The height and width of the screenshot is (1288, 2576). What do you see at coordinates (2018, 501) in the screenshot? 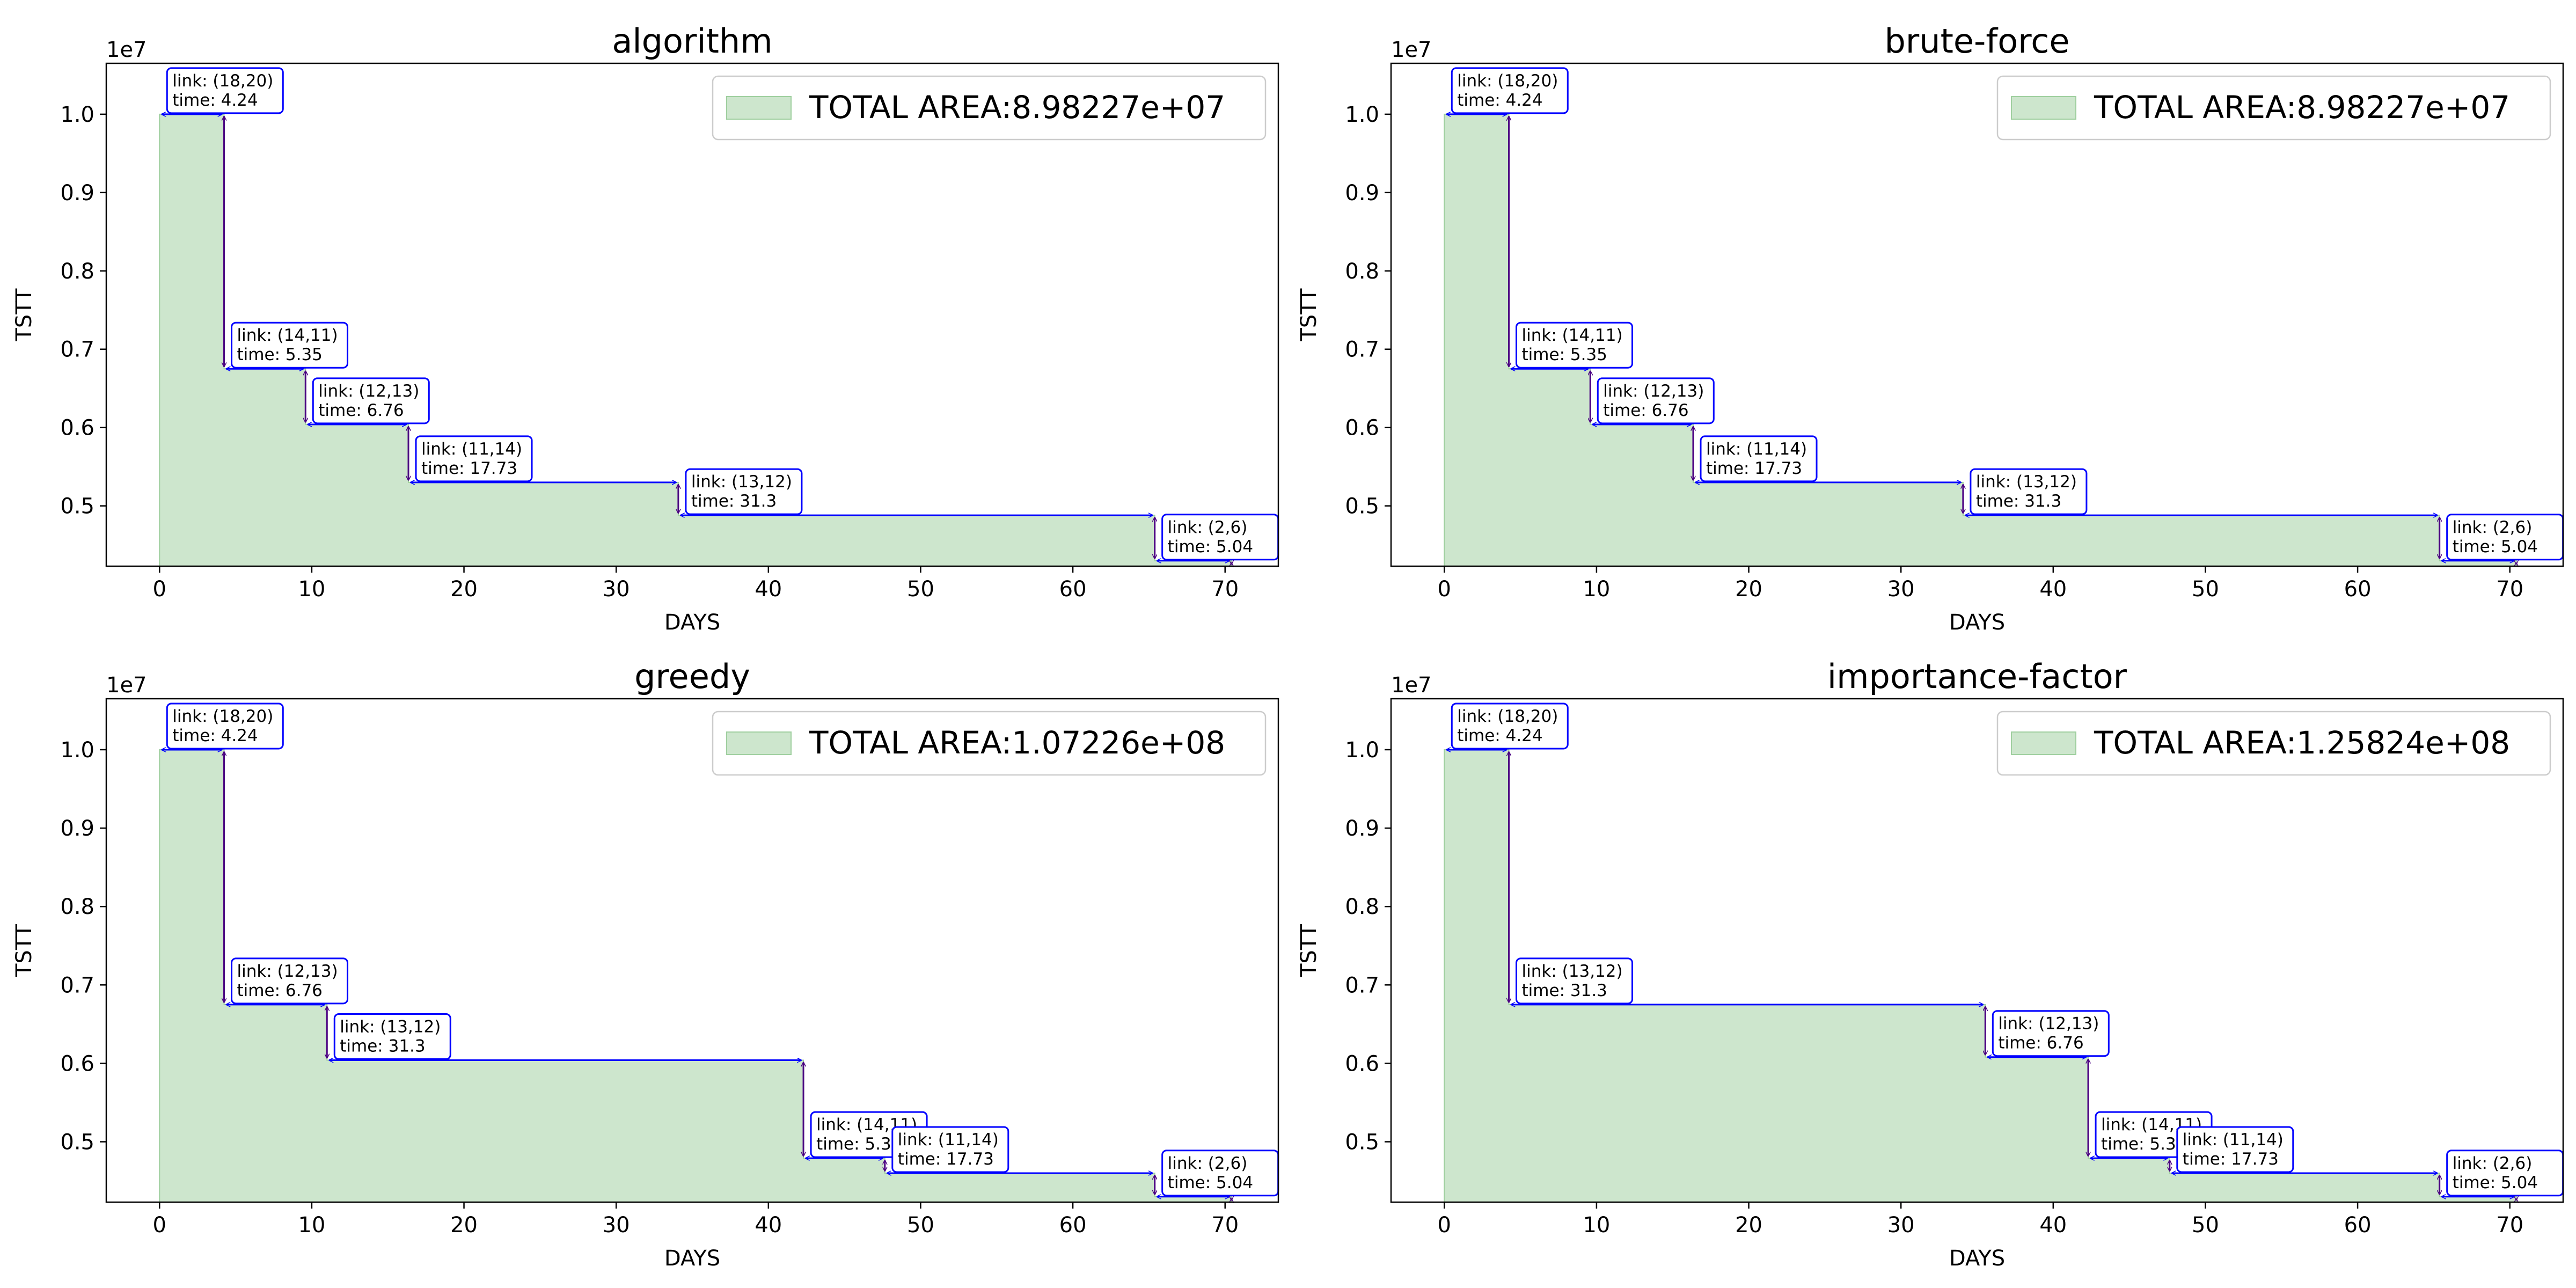
I see `annotation-time: time: 31.3` at bounding box center [2018, 501].